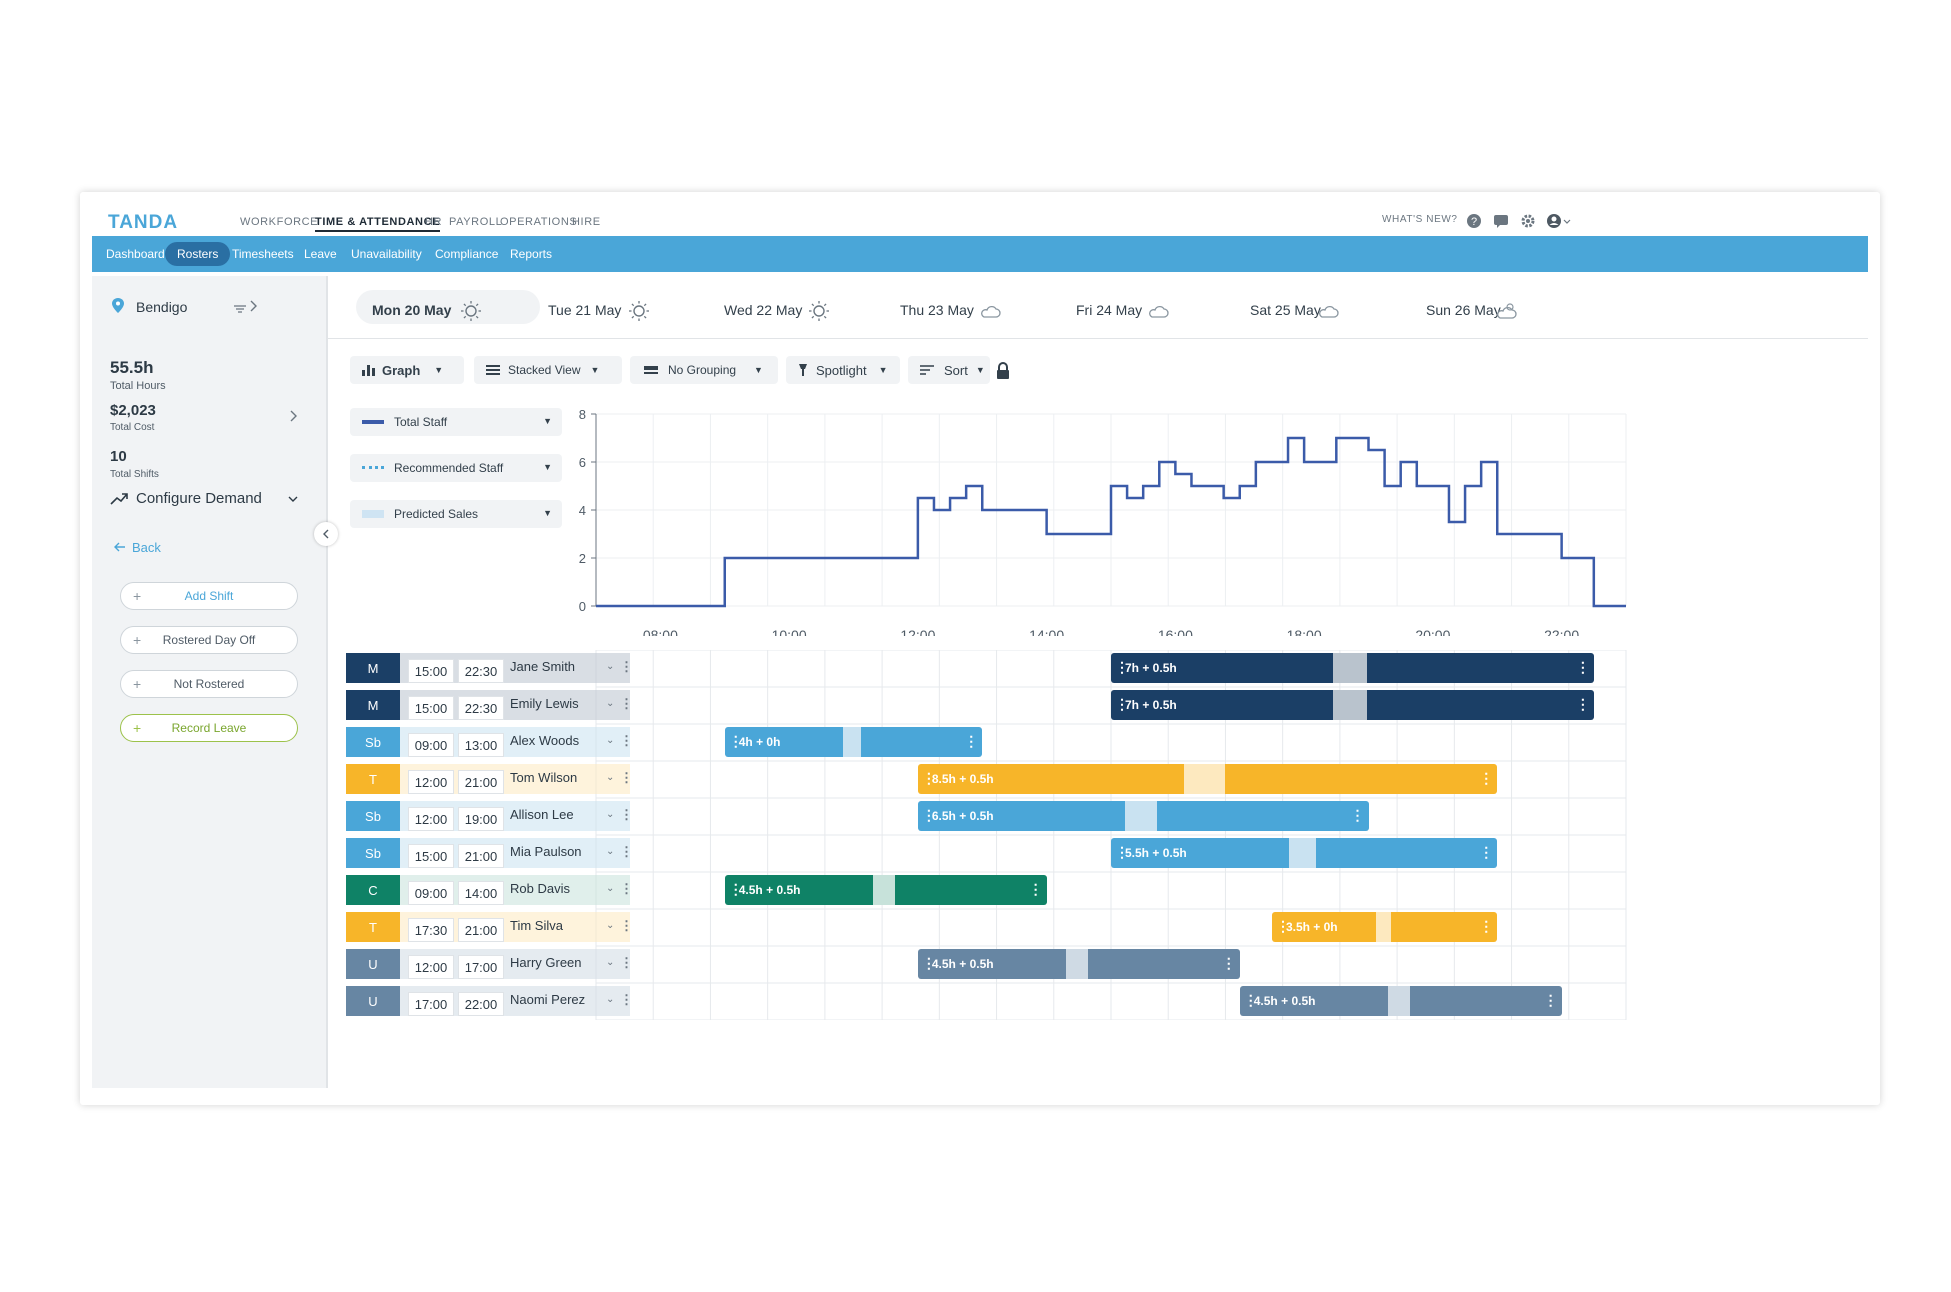 This screenshot has height=1292, width=1951. I want to click on help-icon: ?, so click(1474, 221).